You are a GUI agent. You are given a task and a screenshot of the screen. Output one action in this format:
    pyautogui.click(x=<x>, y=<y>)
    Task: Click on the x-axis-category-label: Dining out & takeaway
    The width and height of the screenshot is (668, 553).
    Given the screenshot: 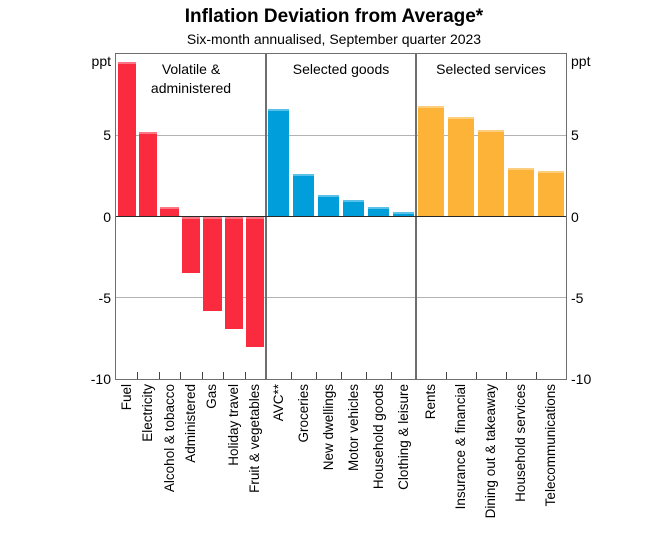 What is the action you would take?
    pyautogui.click(x=490, y=451)
    